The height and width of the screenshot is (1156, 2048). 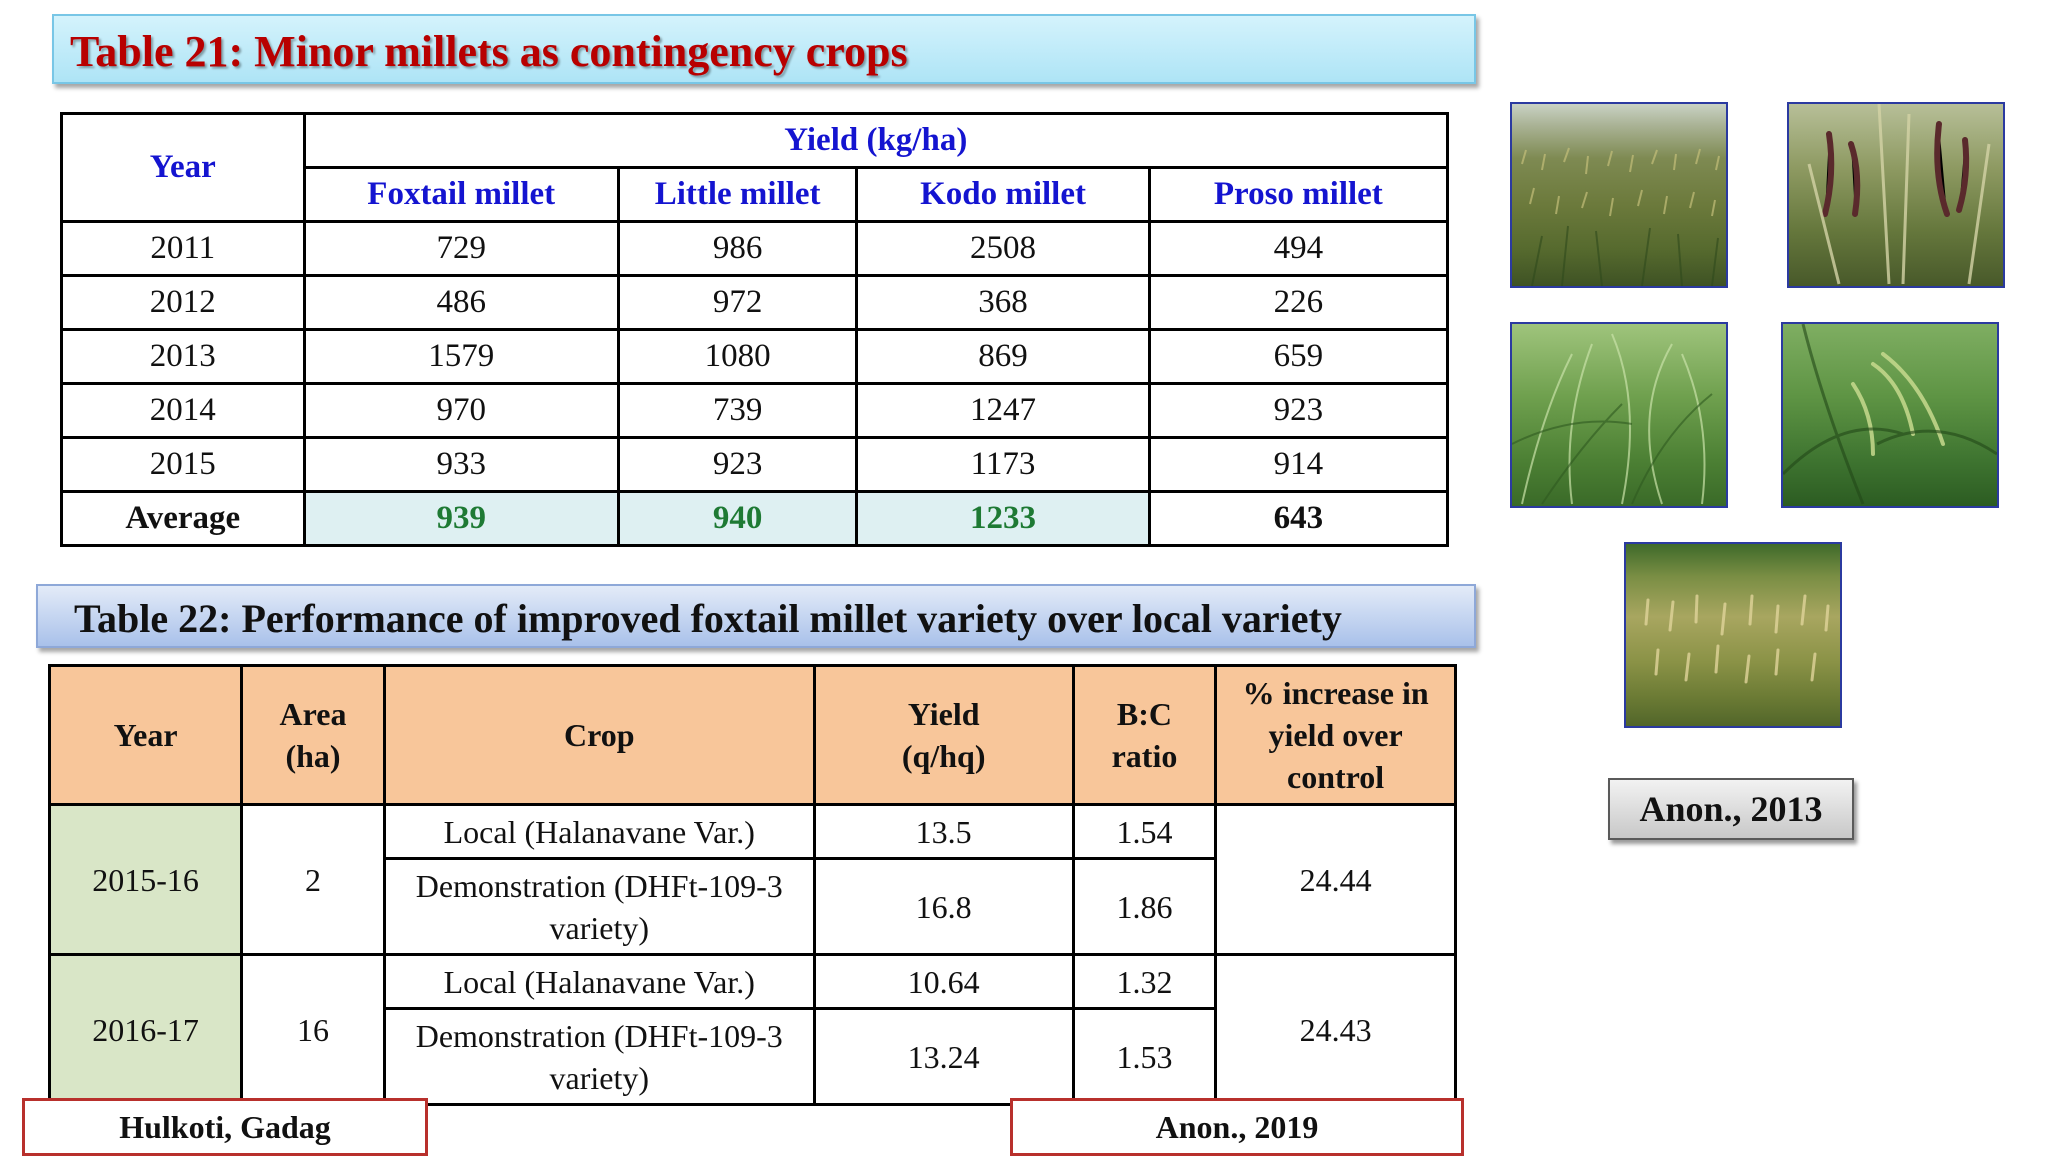 I want to click on season-cell: 2015-16, so click(x=145, y=879).